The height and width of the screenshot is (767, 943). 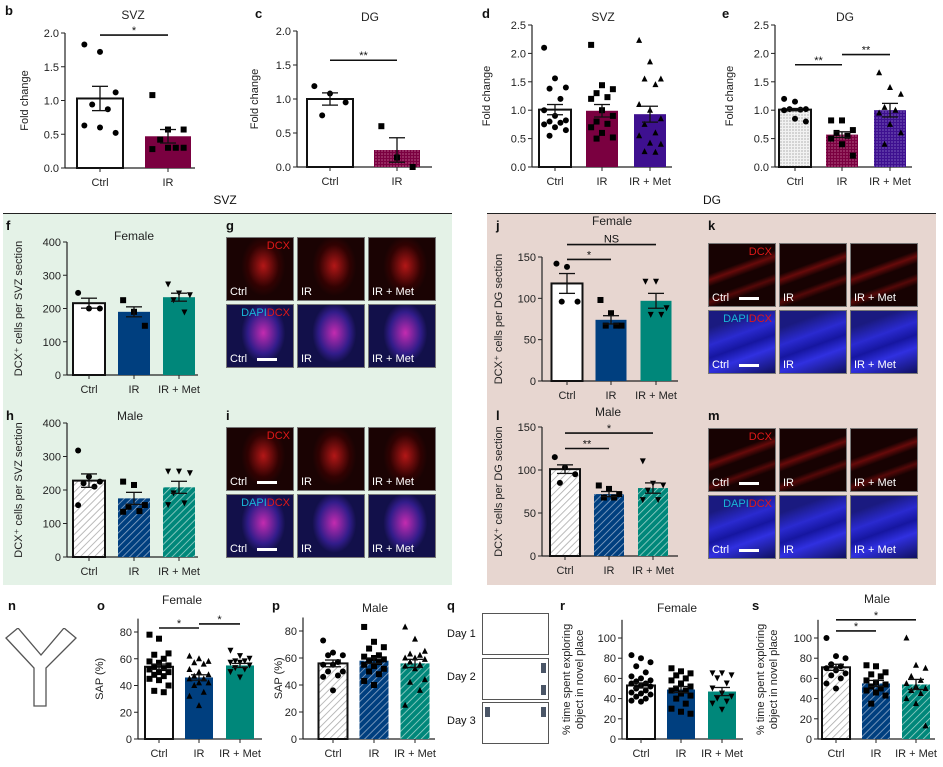 What do you see at coordinates (278, 503) in the screenshot?
I see `stain-label-dcx: DCX` at bounding box center [278, 503].